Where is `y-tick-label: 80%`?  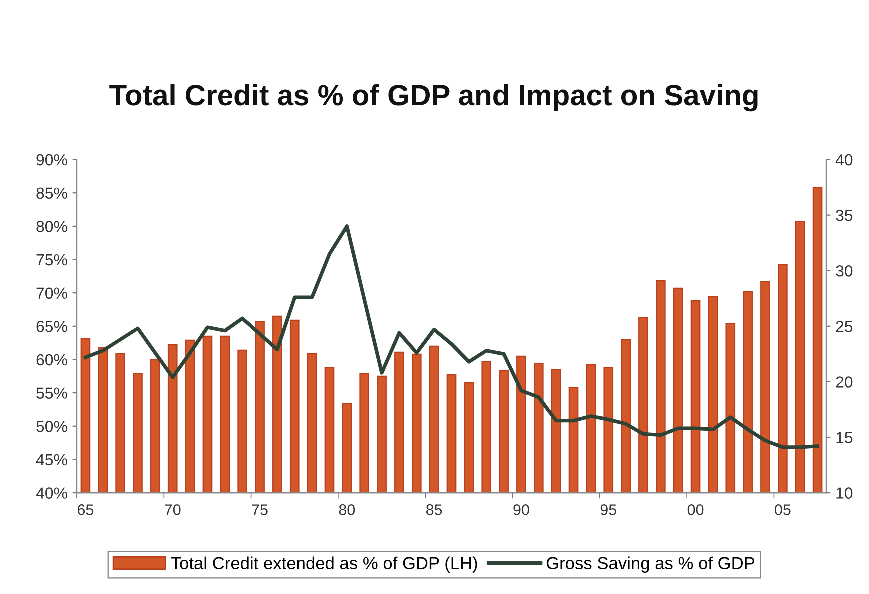
y-tick-label: 80% is located at coordinates (52, 226).